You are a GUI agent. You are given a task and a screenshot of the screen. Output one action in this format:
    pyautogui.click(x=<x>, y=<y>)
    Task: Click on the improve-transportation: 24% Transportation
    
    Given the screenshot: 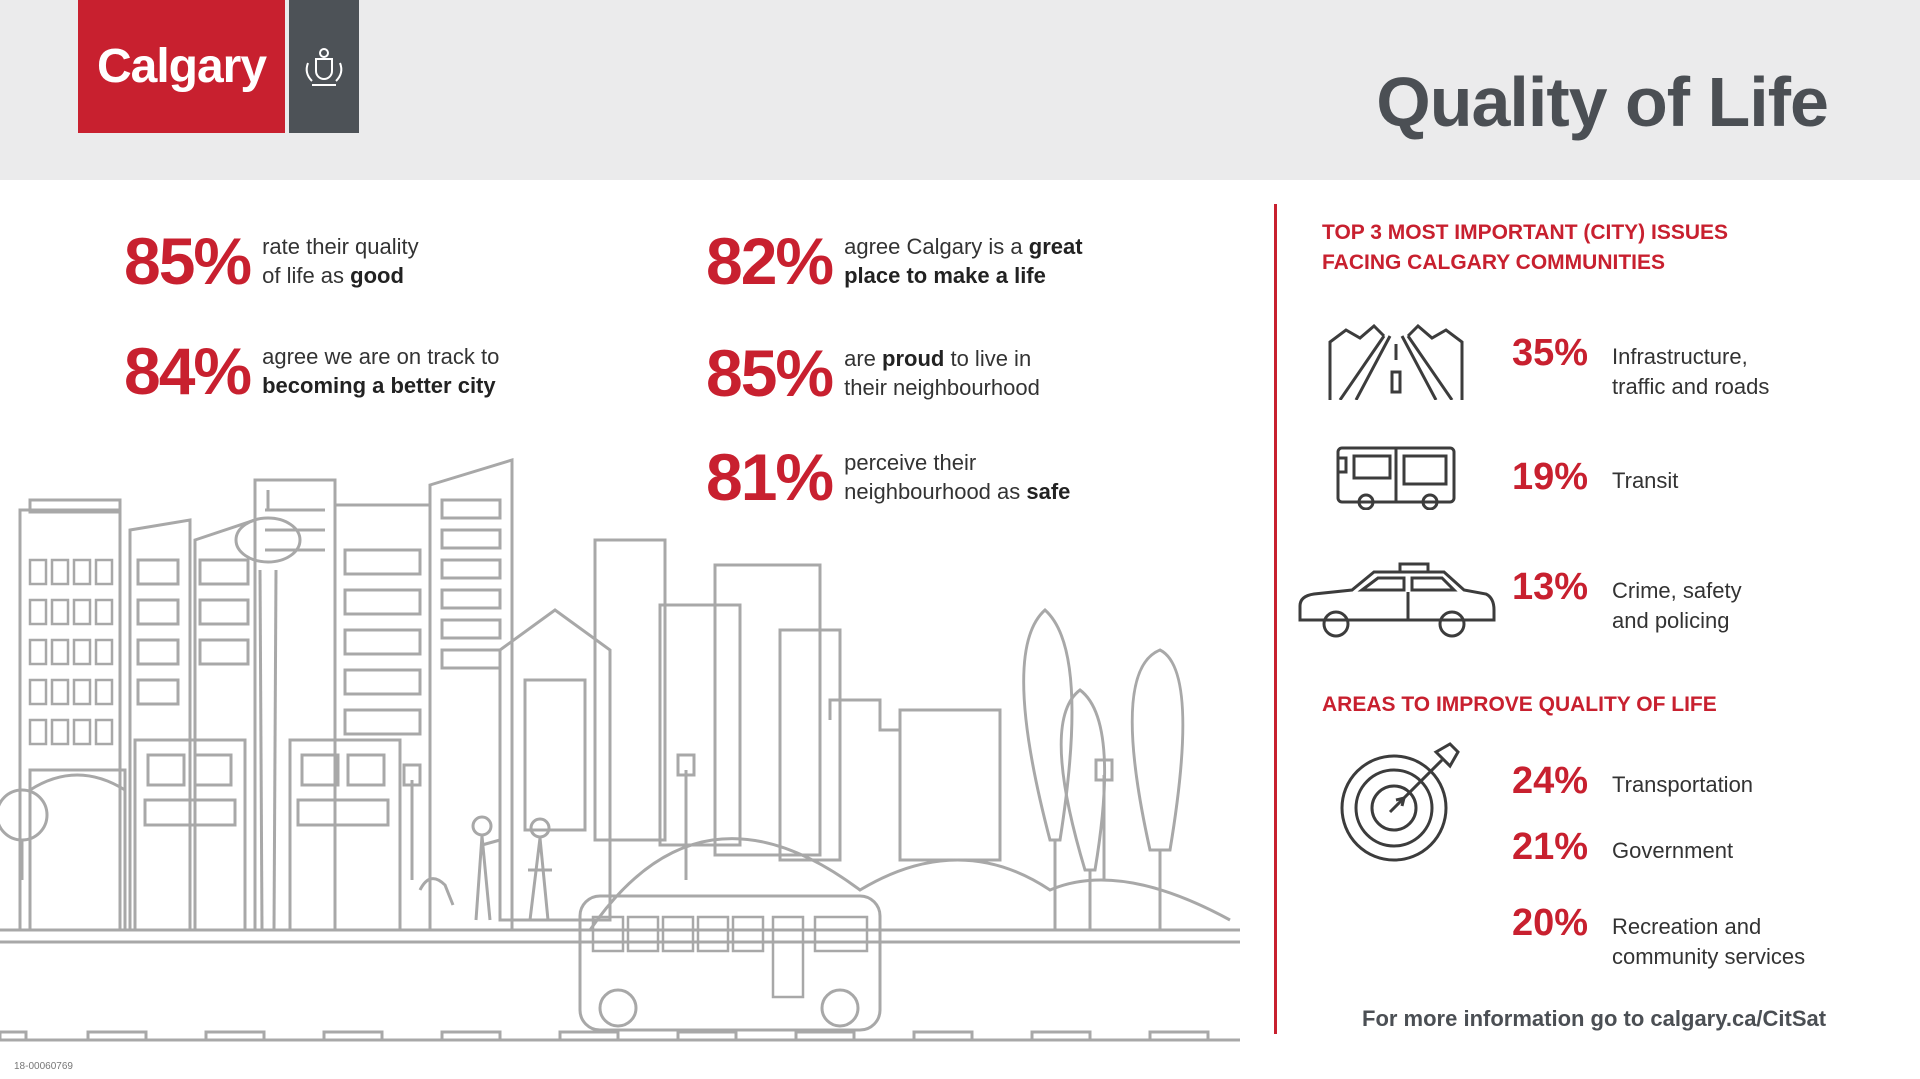 What is the action you would take?
    pyautogui.click(x=1632, y=781)
    